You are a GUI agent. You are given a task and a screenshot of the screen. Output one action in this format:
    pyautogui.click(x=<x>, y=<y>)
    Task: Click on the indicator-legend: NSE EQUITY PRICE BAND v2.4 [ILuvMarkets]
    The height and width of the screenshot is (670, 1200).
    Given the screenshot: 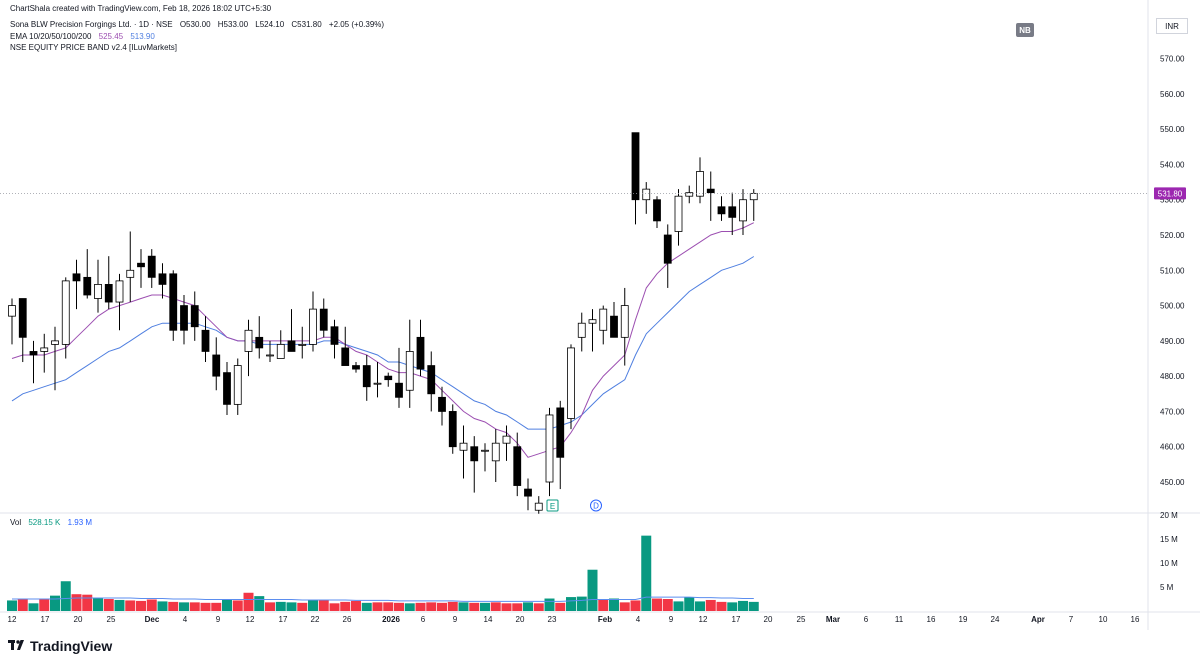 What is the action you would take?
    pyautogui.click(x=96, y=47)
    